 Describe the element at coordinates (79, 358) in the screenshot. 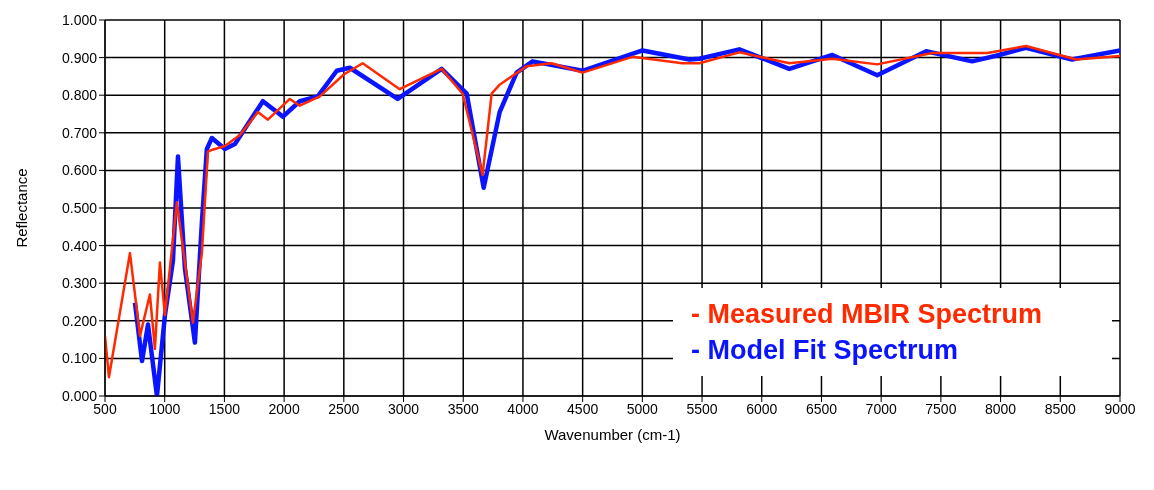

I see `y-tick-label: 0.100` at that location.